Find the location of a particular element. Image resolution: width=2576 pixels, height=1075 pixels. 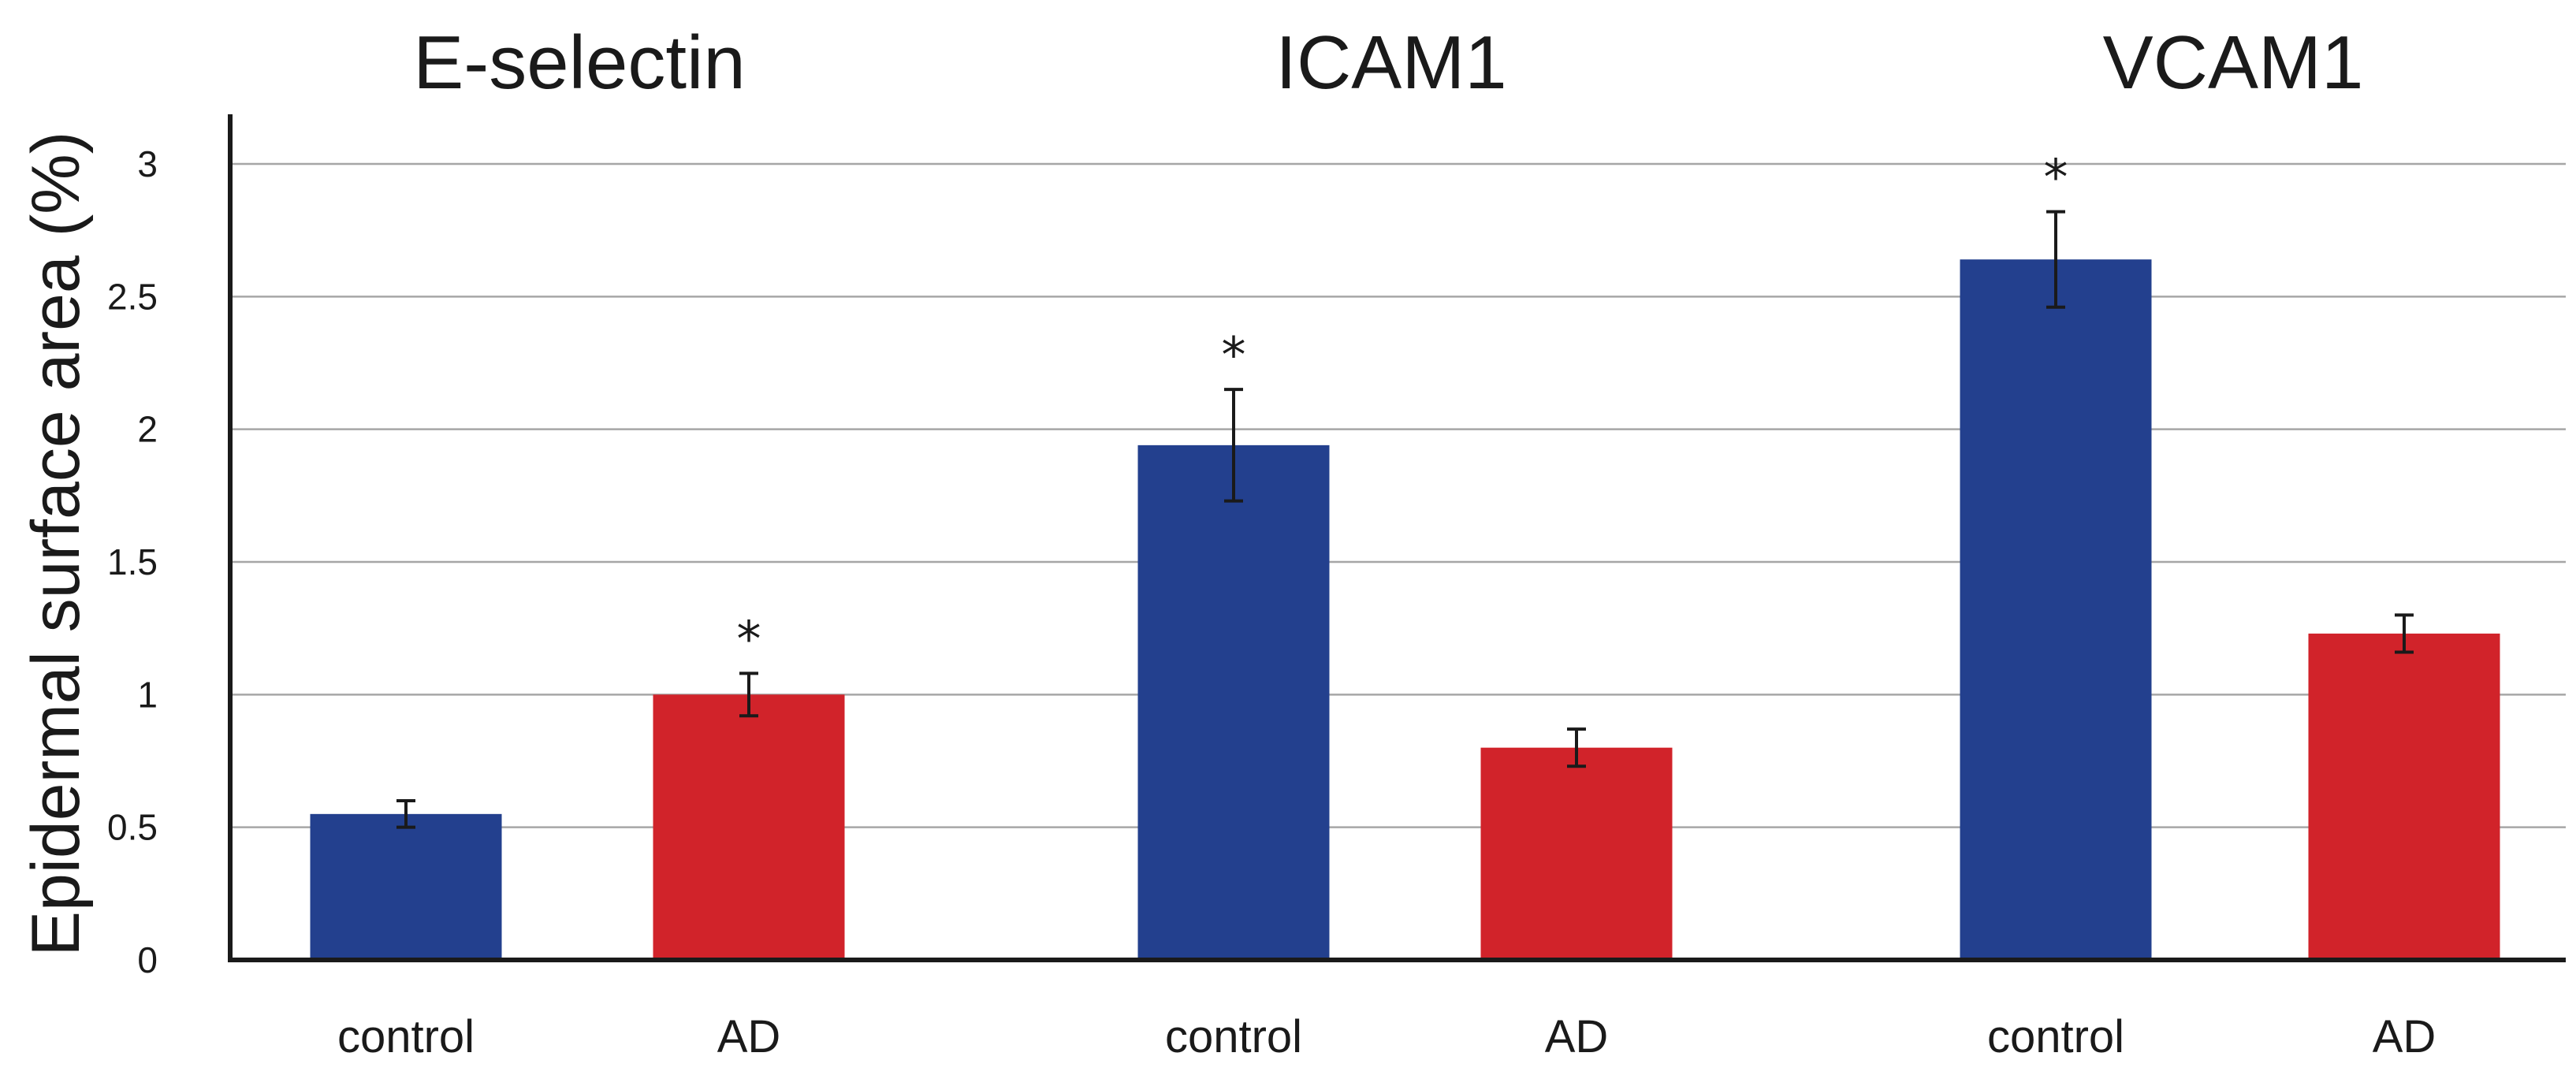

y-axis-title: Epidermal surface area (%) is located at coordinates (56, 544).